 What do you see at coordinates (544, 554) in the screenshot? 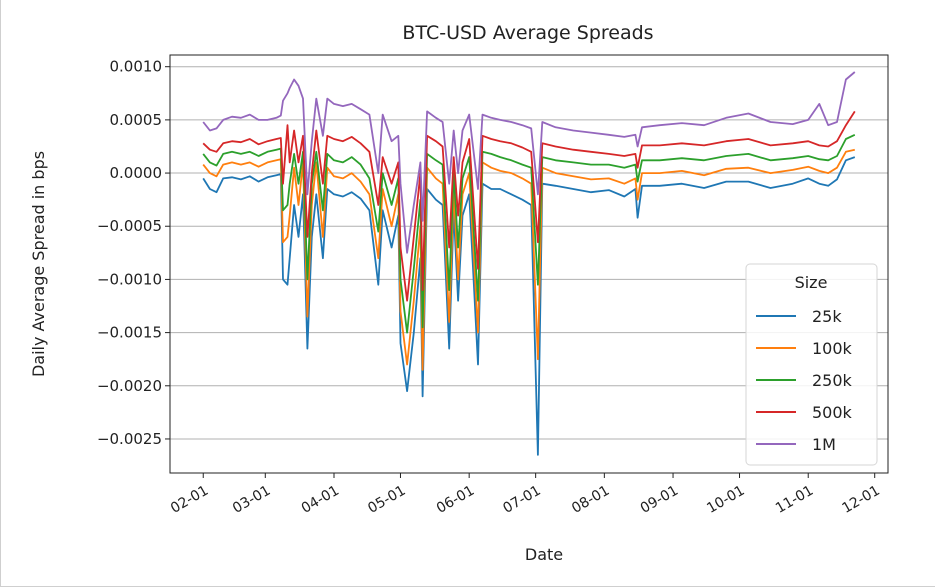
I see `x-axis-label: Date` at bounding box center [544, 554].